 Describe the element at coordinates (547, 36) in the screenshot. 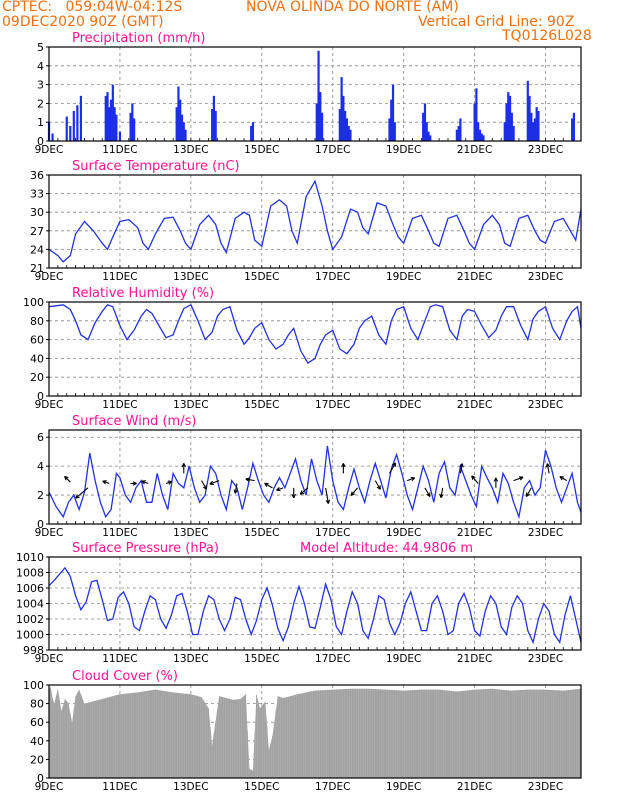

I see `product-code: TQ0126L028` at that location.